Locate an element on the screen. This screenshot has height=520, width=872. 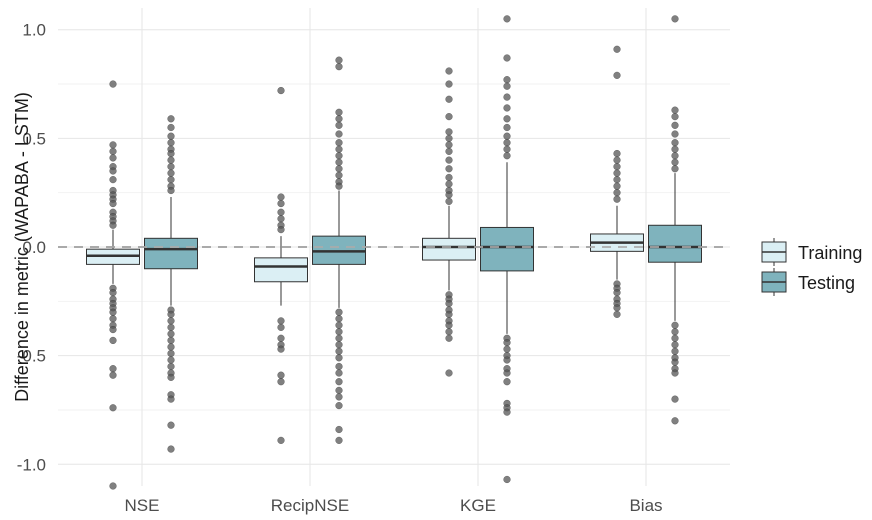
x-tick-label: KGE is located at coordinates (478, 505).